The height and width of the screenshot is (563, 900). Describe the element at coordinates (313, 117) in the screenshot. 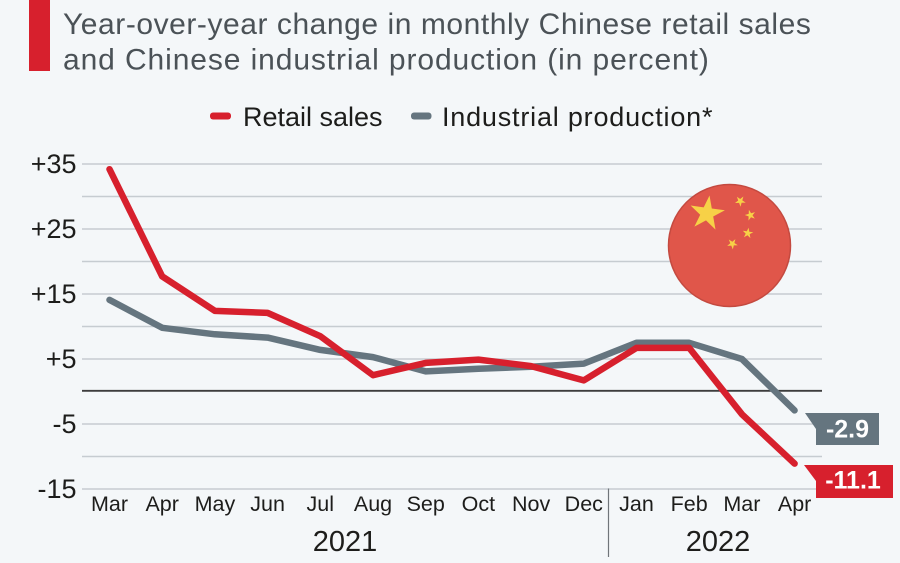

I see `svg-text: Retail sales` at that location.